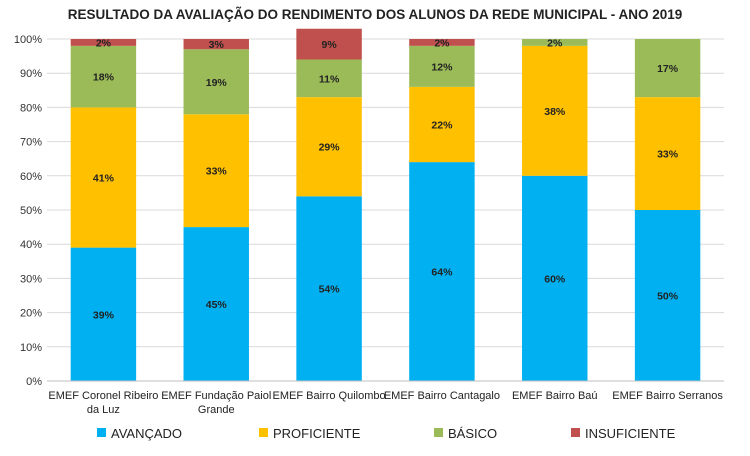  Describe the element at coordinates (329, 396) in the screenshot. I see `x-tick-label: EMEF Bairro Quilombo` at that location.